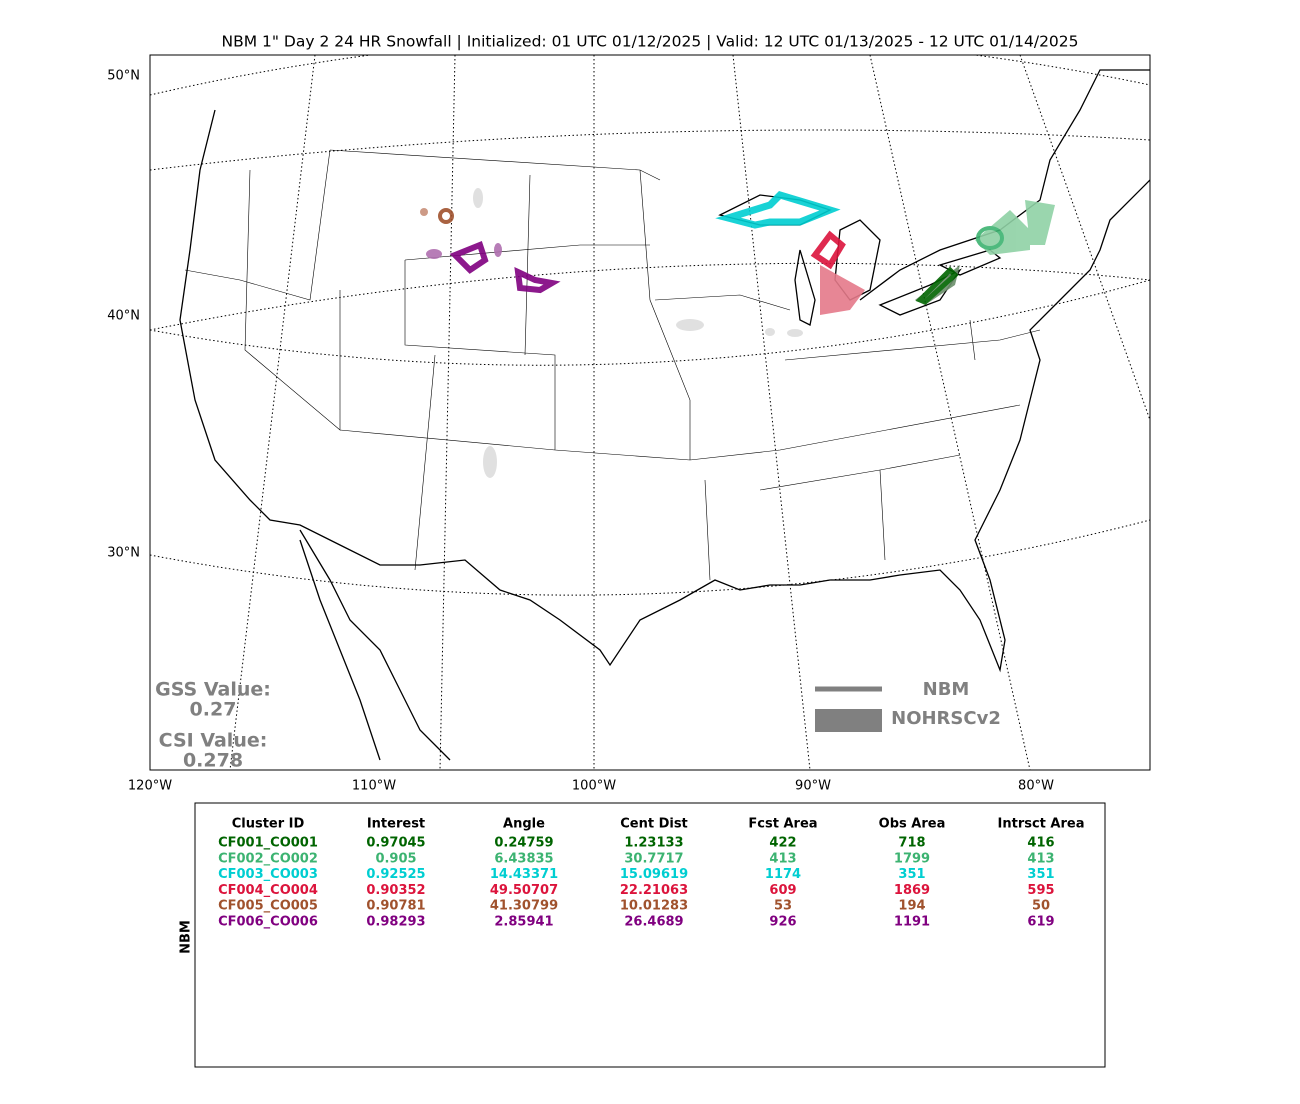  I want to click on side-label: NBM, so click(186, 937).